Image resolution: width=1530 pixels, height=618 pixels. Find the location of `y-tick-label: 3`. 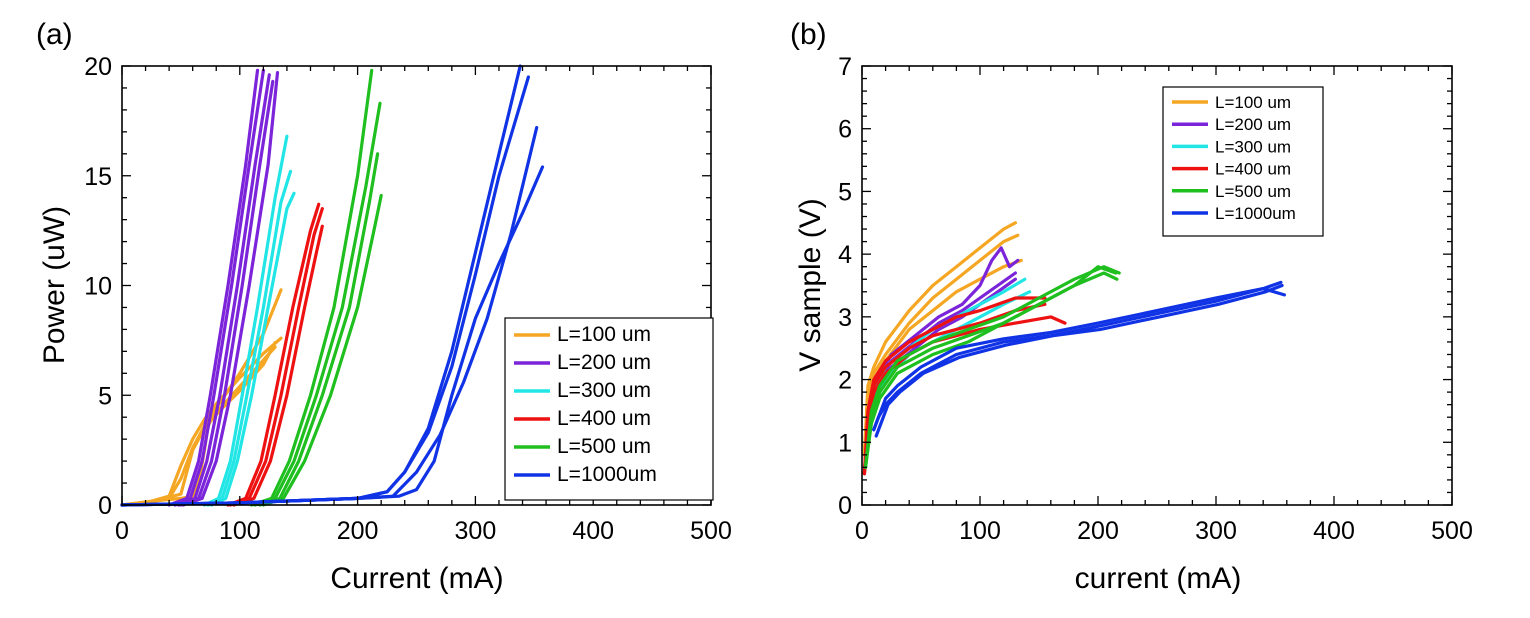

y-tick-label: 3 is located at coordinates (845, 318).